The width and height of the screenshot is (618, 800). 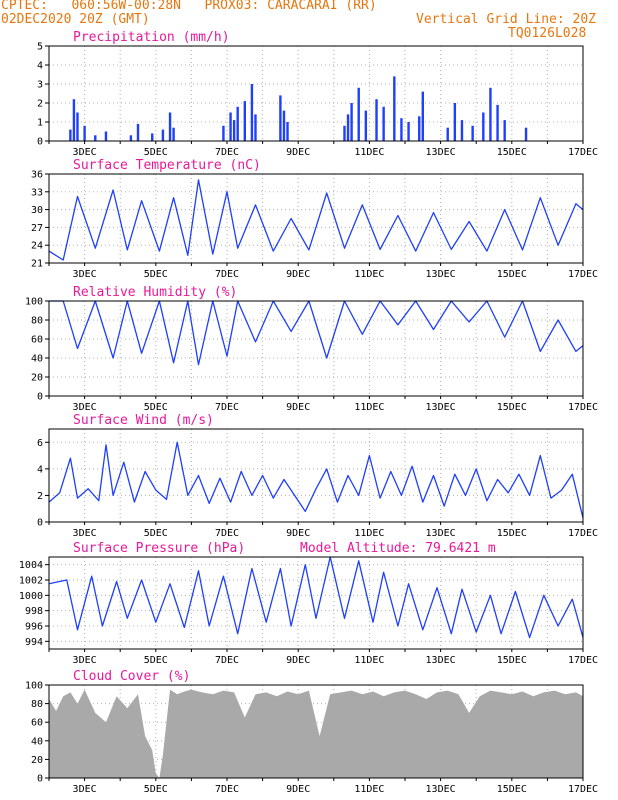 I want to click on header-date: 02DEC2020 20Z (GMT), so click(x=75, y=19).